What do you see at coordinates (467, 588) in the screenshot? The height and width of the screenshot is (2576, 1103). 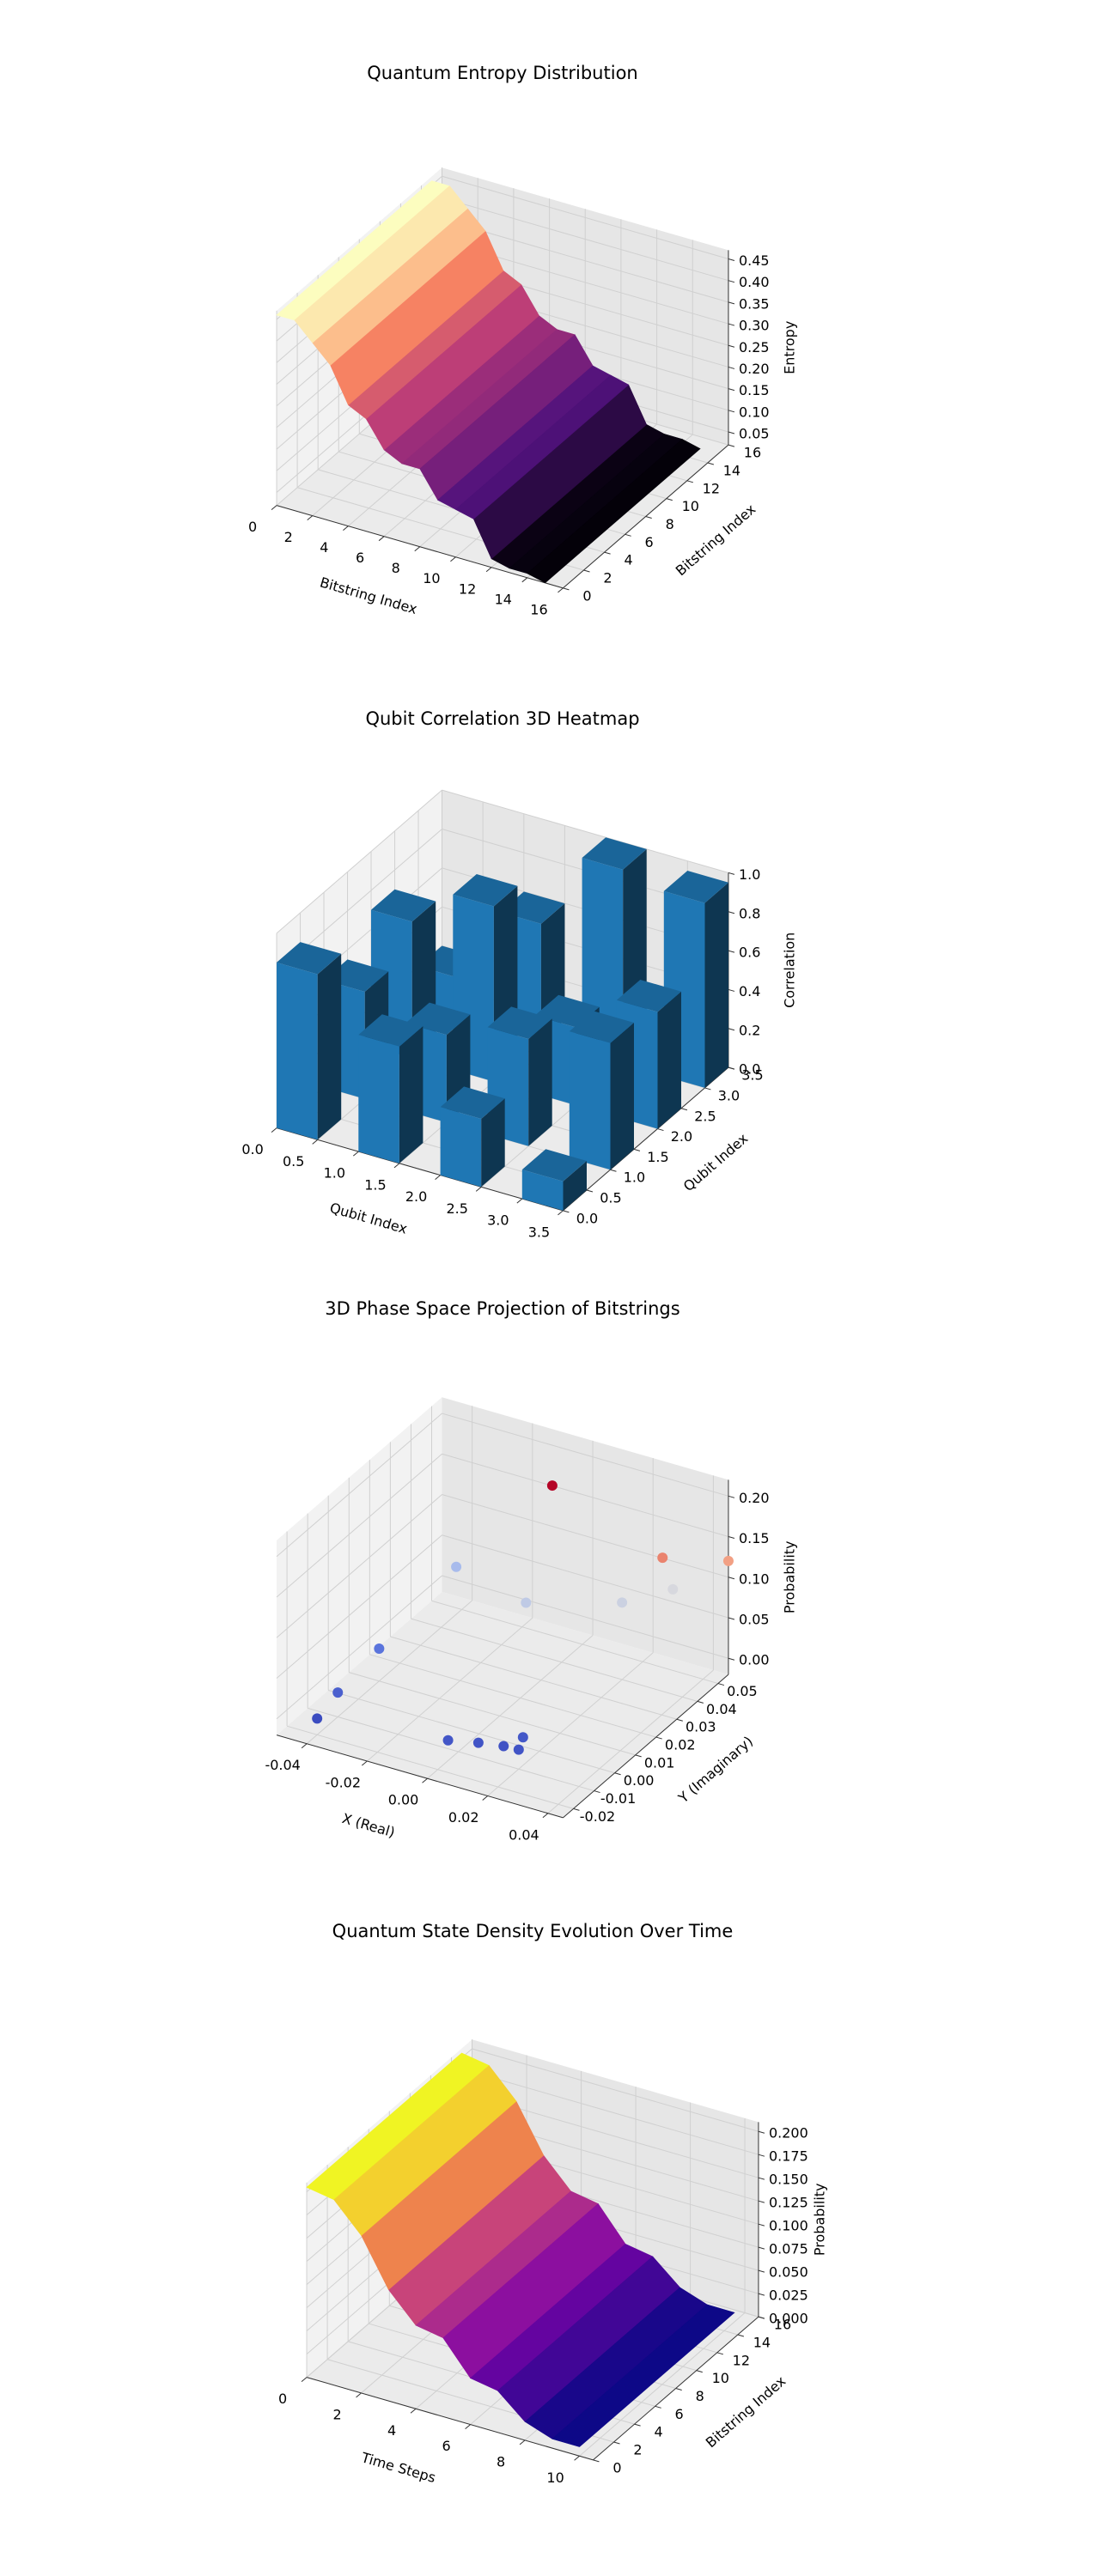 I see `x-tick-label: 12` at bounding box center [467, 588].